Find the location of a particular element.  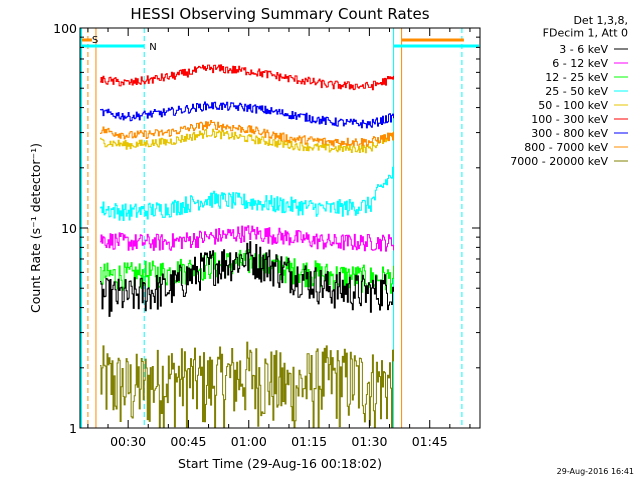

x-tick-label: 00:45 is located at coordinates (188, 441).